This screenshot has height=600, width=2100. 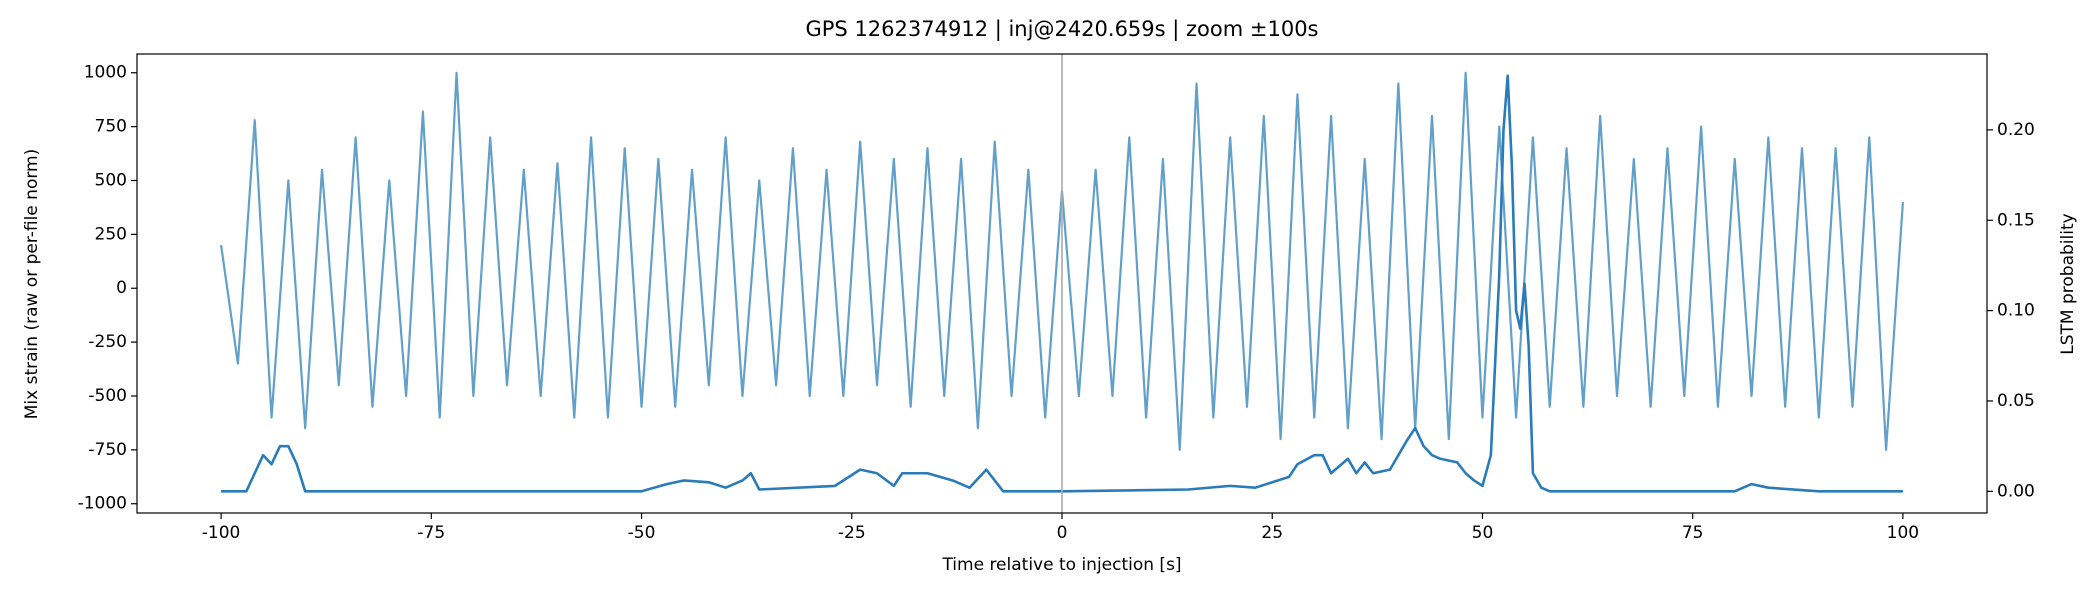 I want to click on y-tick-label: 250, so click(x=111, y=234).